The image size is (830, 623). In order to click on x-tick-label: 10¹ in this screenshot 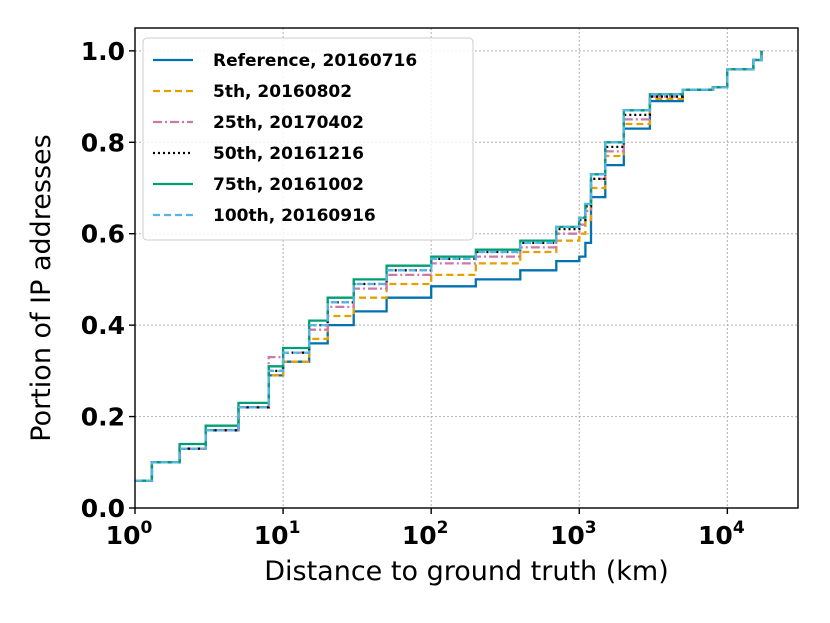, I will do `click(277, 534)`.